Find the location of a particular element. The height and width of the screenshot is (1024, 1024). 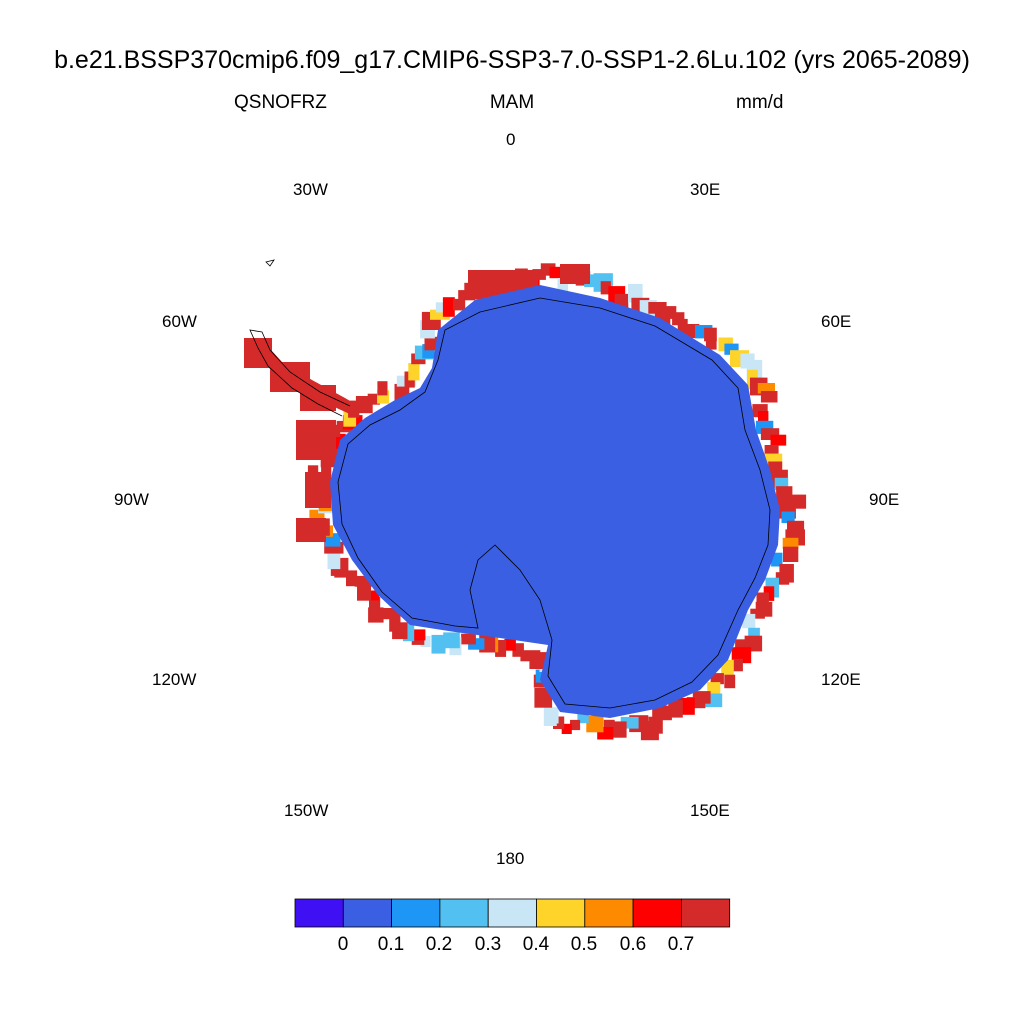

colorbar-label-7: 0.7 is located at coordinates (681, 944).